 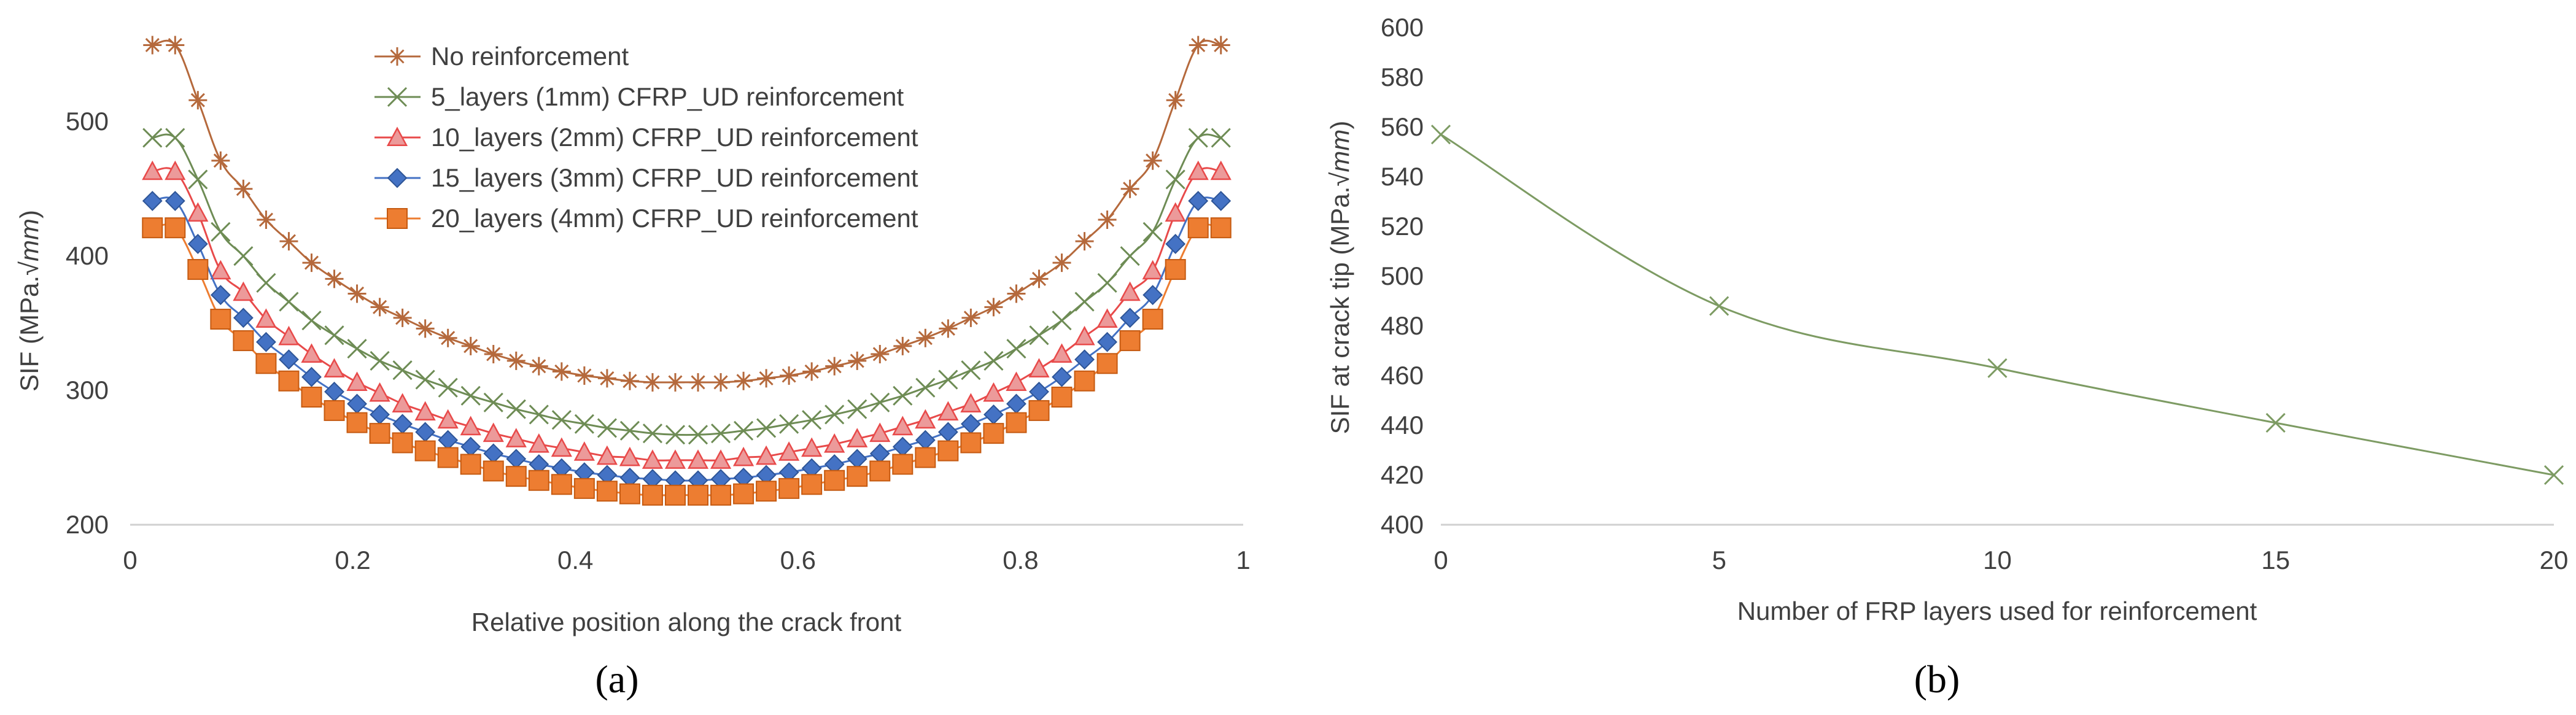 I want to click on panel-b-series-point, so click(x=1997, y=368).